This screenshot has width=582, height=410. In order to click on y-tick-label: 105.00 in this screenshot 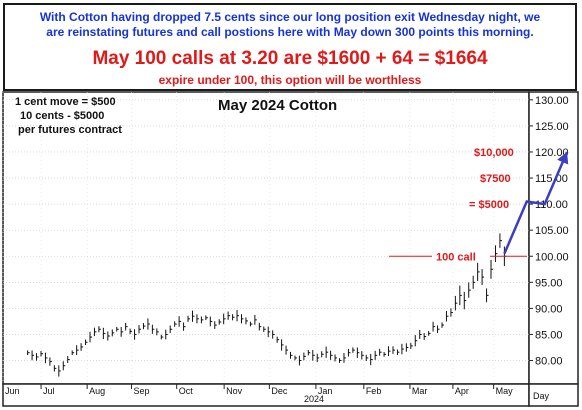, I will do `click(552, 231)`.